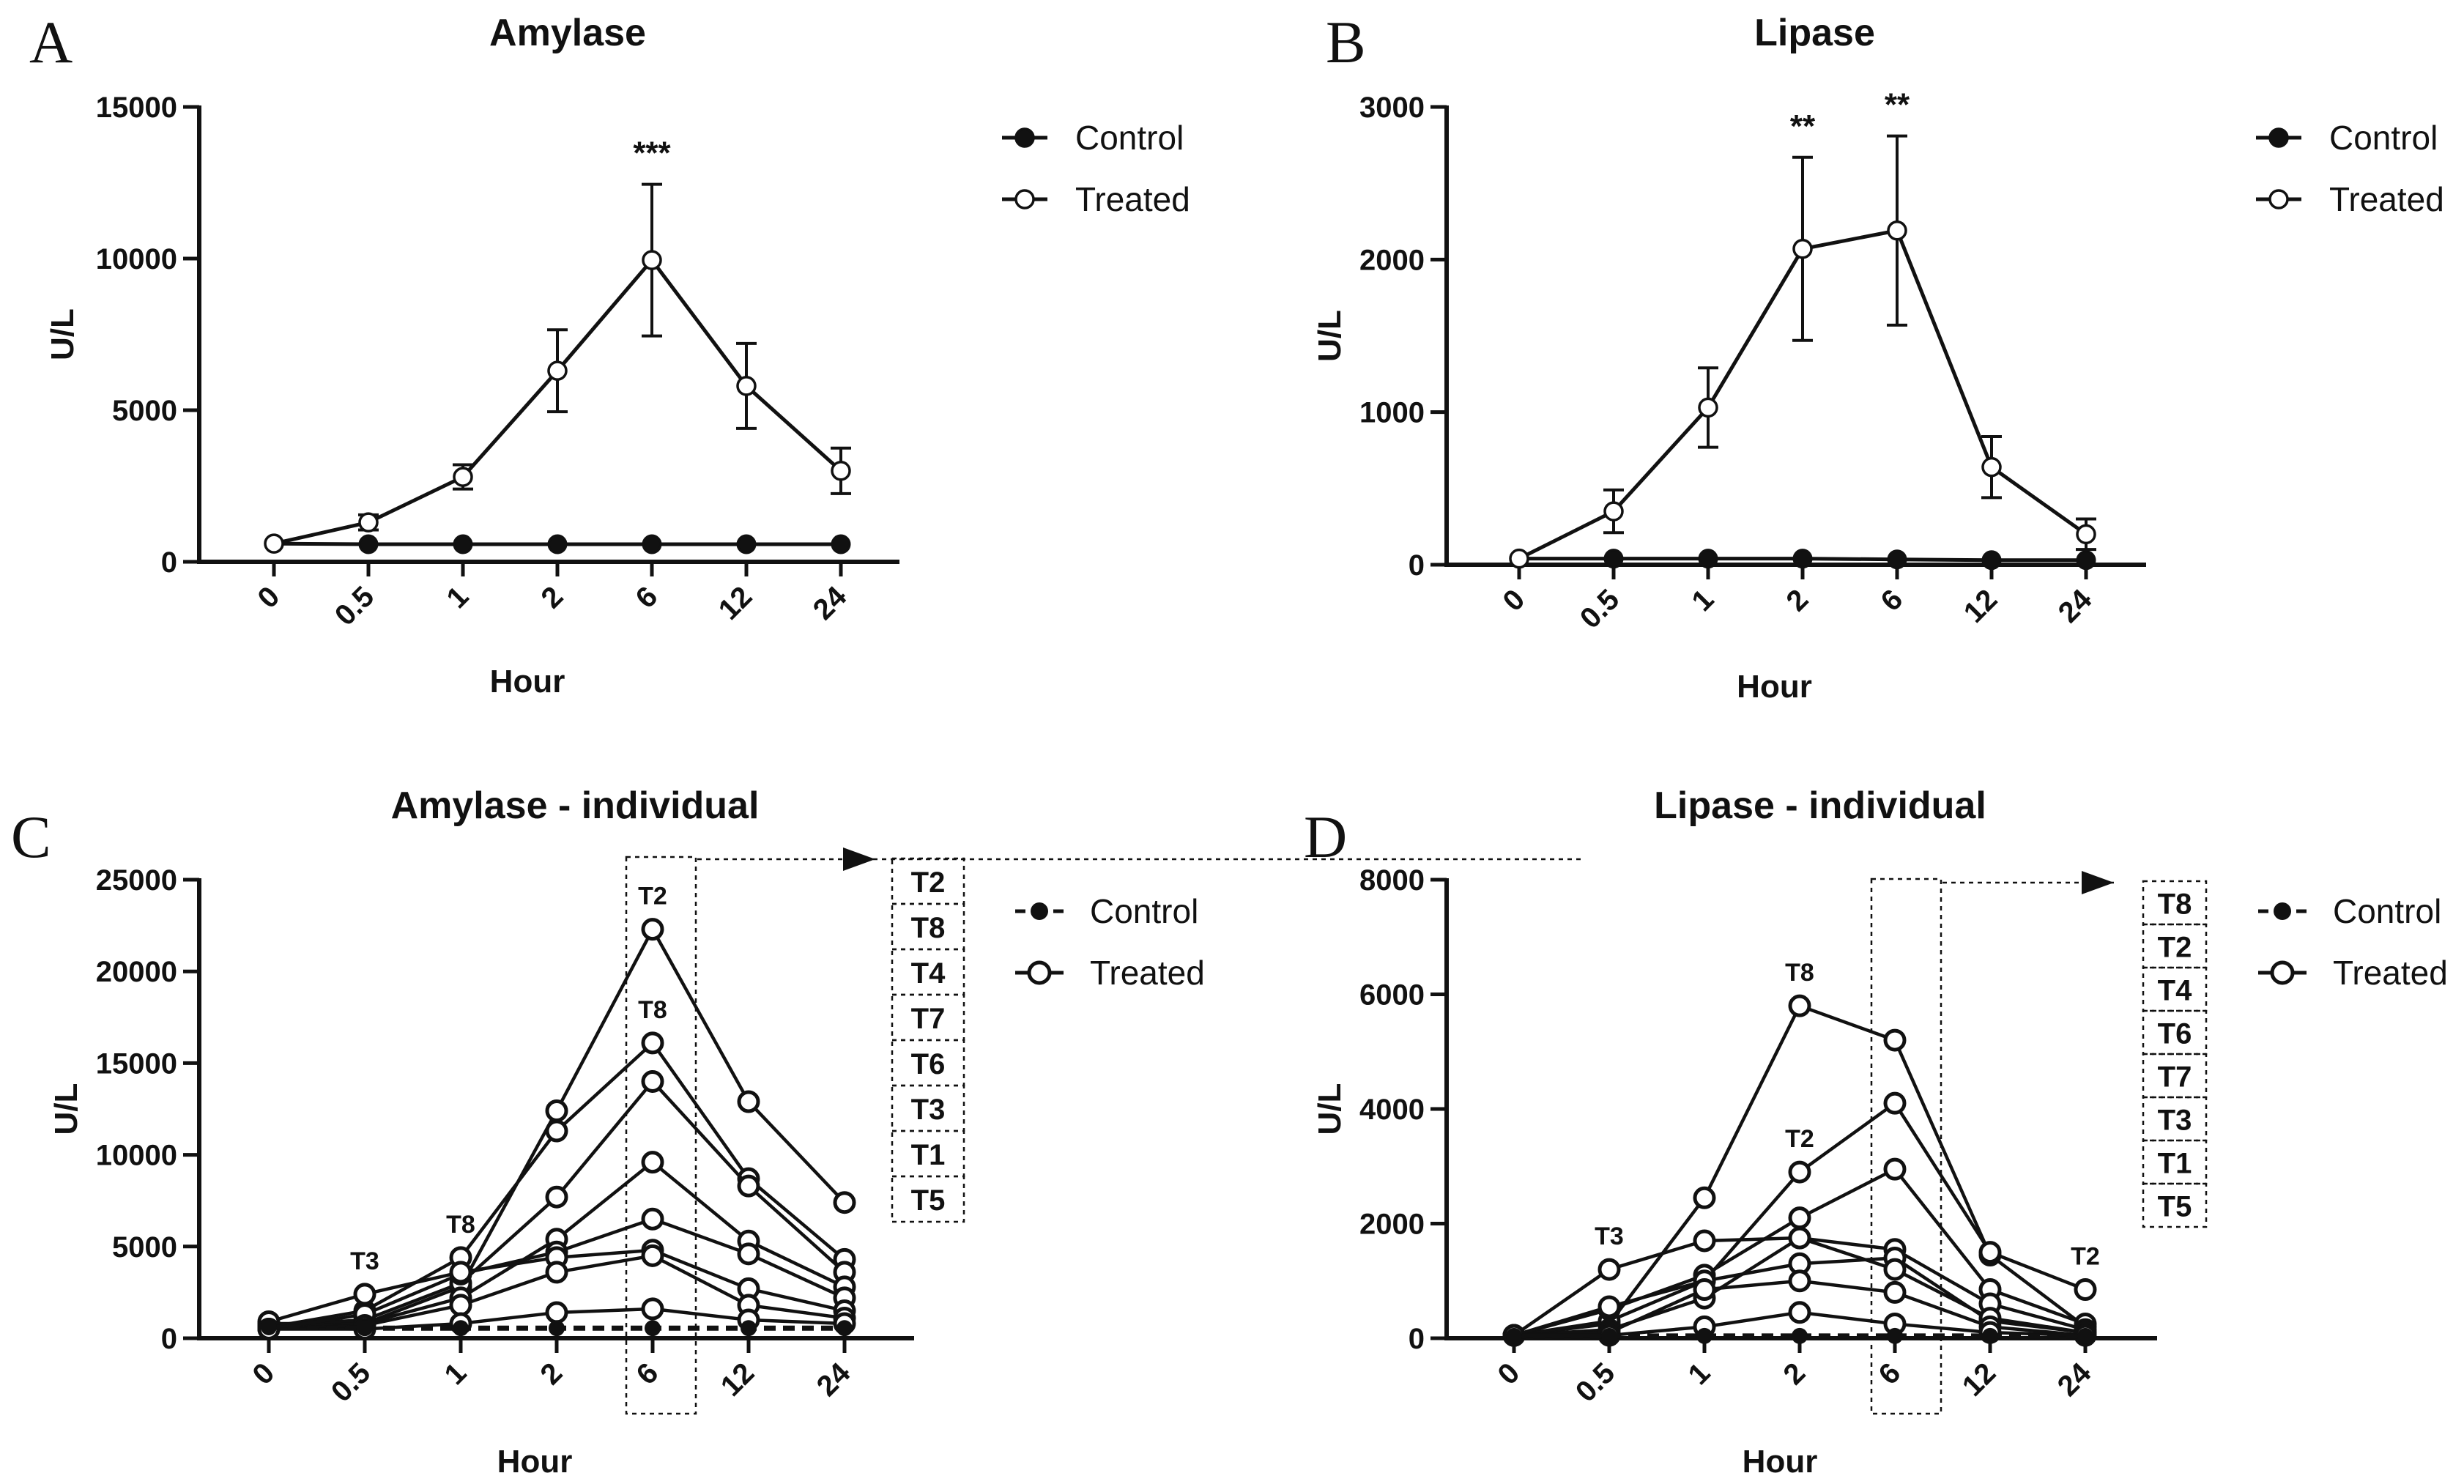 This screenshot has height=1484, width=2464. Describe the element at coordinates (575, 806) in the screenshot. I see `chart-title: Amylase - individual` at that location.